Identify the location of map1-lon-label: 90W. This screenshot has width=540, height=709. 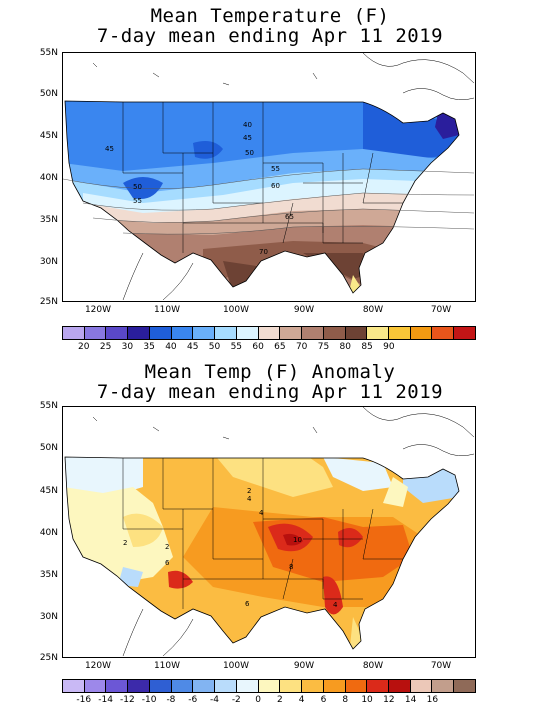
(304, 310).